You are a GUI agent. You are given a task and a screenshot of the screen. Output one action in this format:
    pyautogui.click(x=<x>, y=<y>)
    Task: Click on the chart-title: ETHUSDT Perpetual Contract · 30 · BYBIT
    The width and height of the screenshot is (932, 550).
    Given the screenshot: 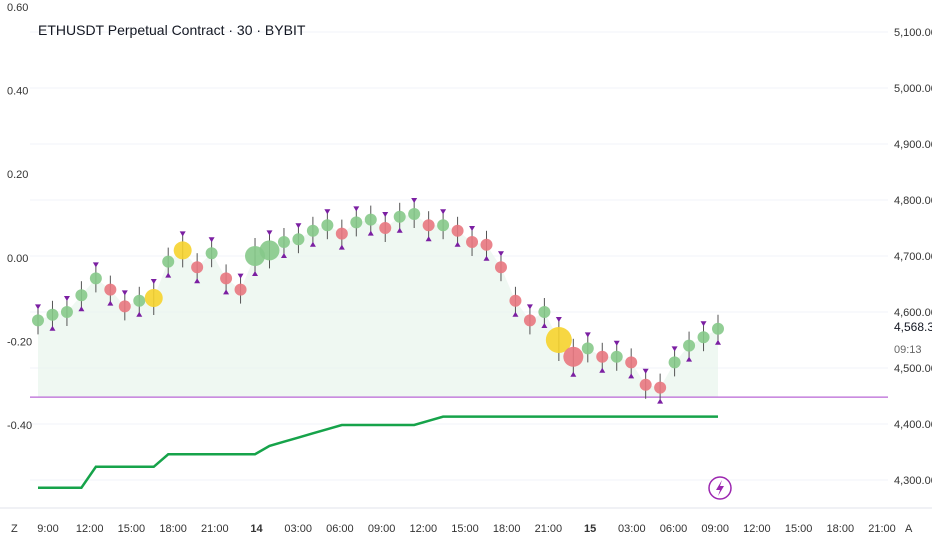 What is the action you would take?
    pyautogui.click(x=172, y=30)
    